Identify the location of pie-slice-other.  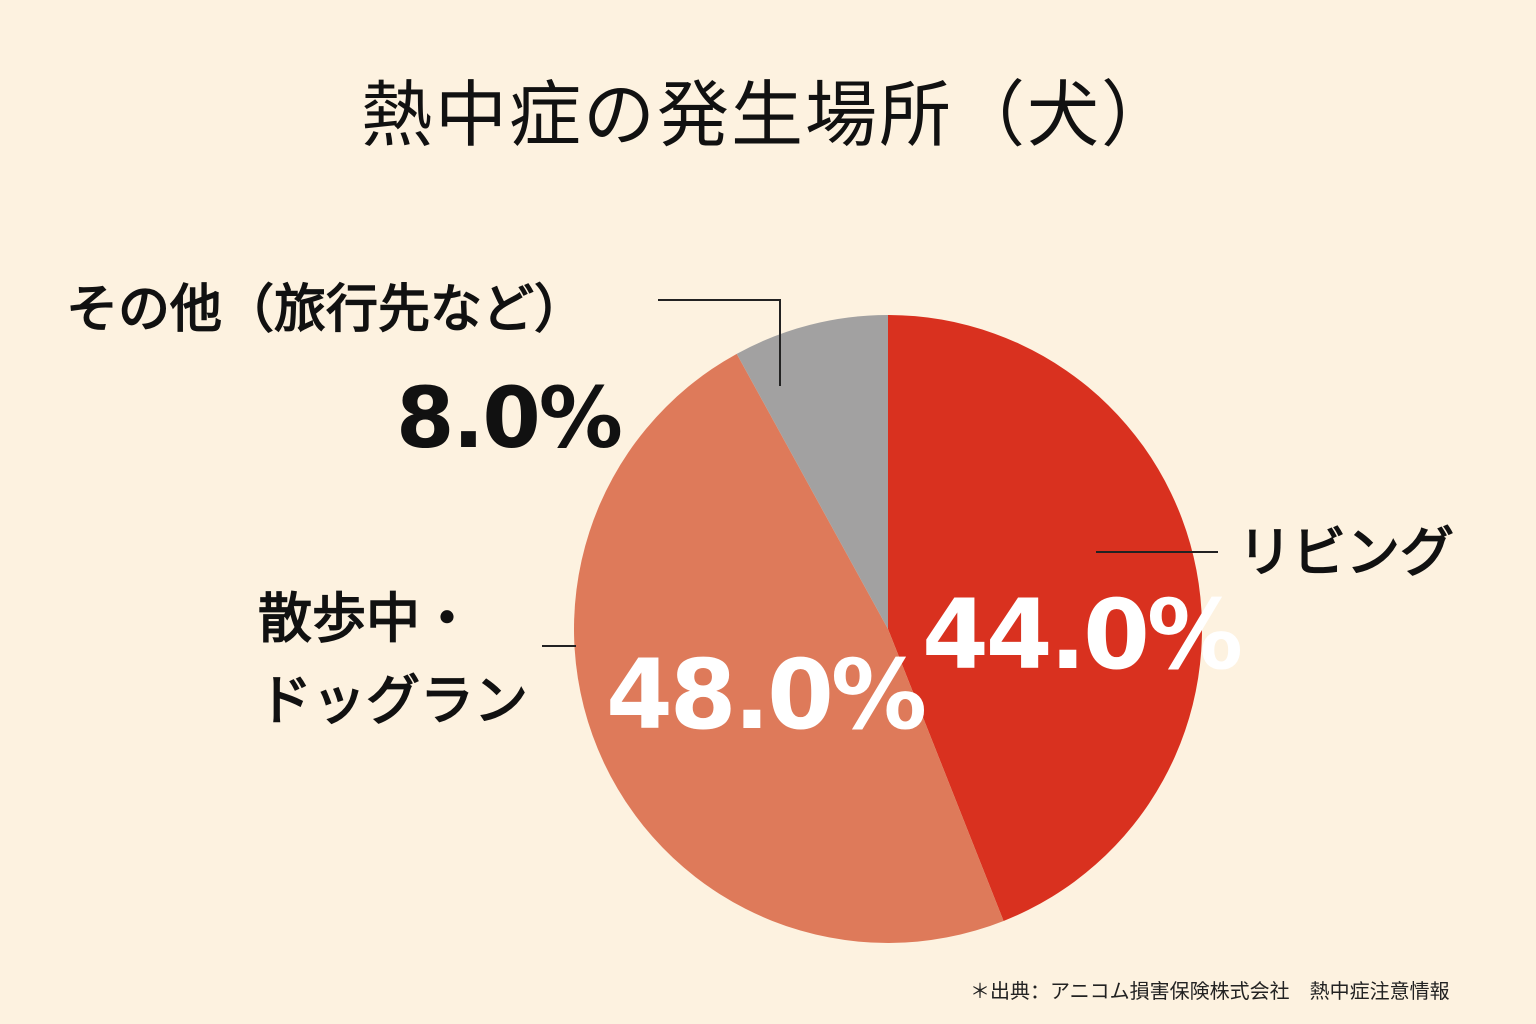
(812, 472).